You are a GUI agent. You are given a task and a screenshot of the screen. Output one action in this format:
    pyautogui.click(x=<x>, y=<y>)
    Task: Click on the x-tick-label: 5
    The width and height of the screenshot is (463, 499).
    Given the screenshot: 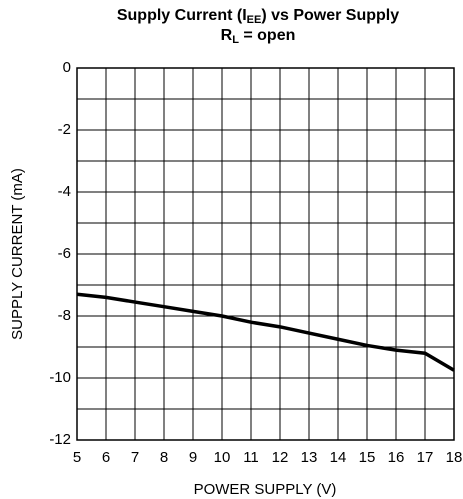 What is the action you would take?
    pyautogui.click(x=77, y=457)
    